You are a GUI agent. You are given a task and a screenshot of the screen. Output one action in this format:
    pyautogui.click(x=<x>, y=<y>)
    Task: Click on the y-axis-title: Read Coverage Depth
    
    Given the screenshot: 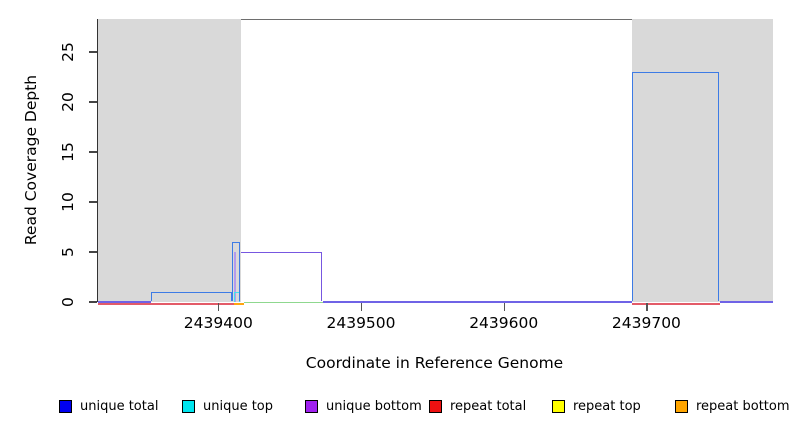 What is the action you would take?
    pyautogui.click(x=31, y=160)
    